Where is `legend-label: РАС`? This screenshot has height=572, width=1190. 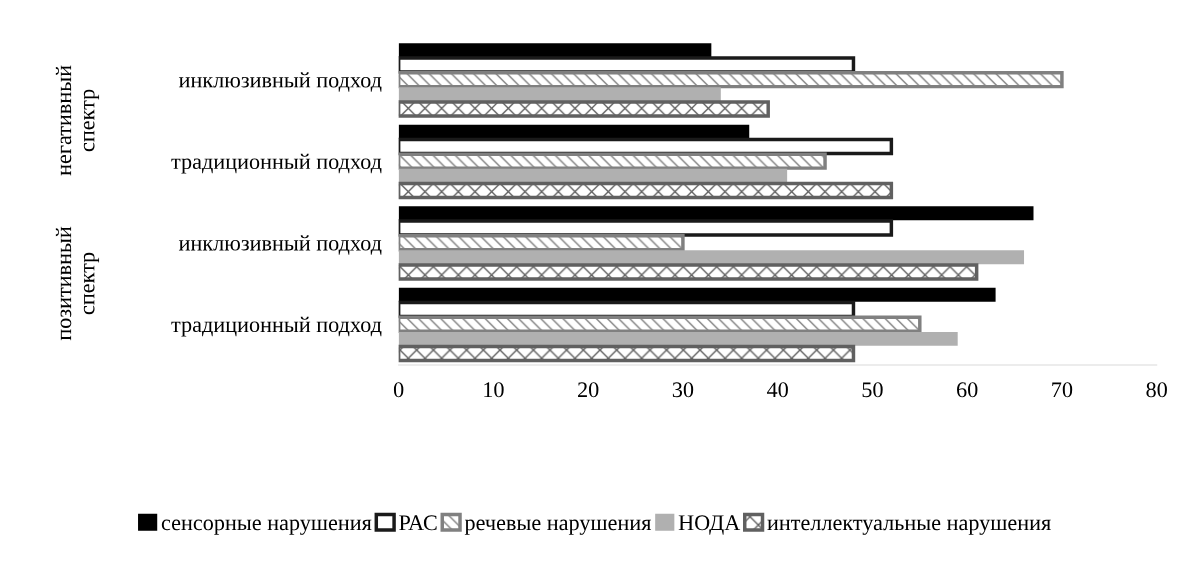
legend-label: РАС is located at coordinates (418, 523).